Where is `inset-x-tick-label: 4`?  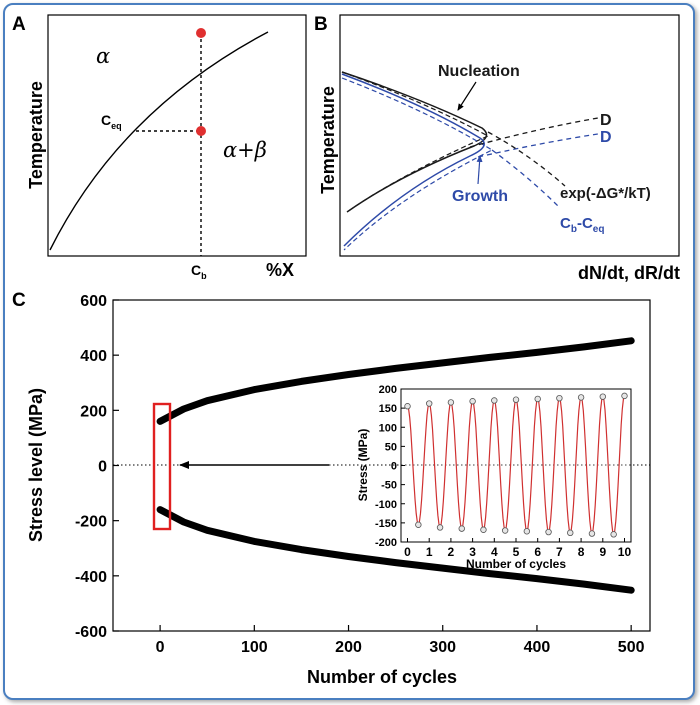
inset-x-tick-label: 4 is located at coordinates (494, 552).